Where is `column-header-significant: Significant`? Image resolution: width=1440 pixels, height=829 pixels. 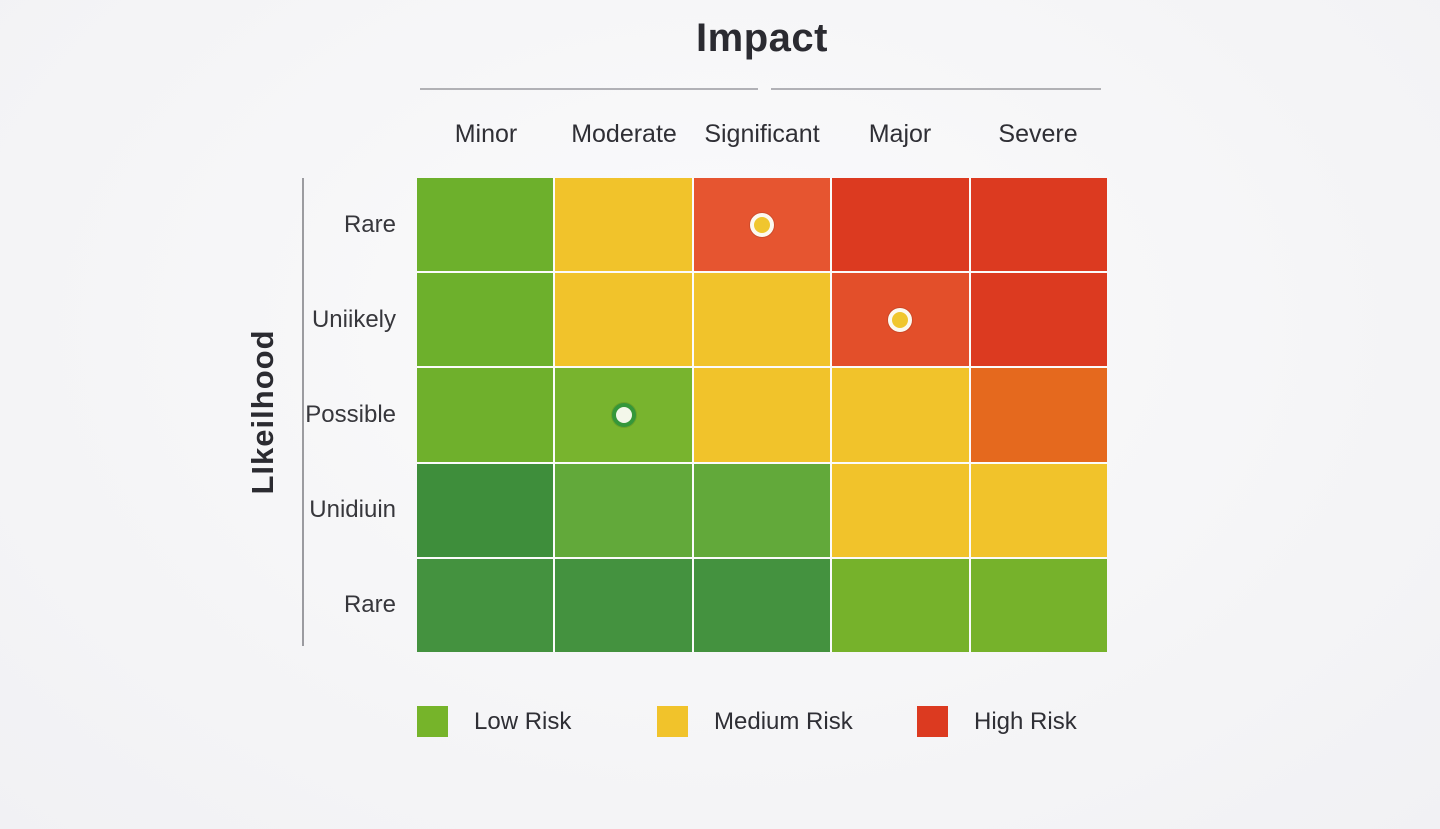
column-header-significant: Significant is located at coordinates (762, 133).